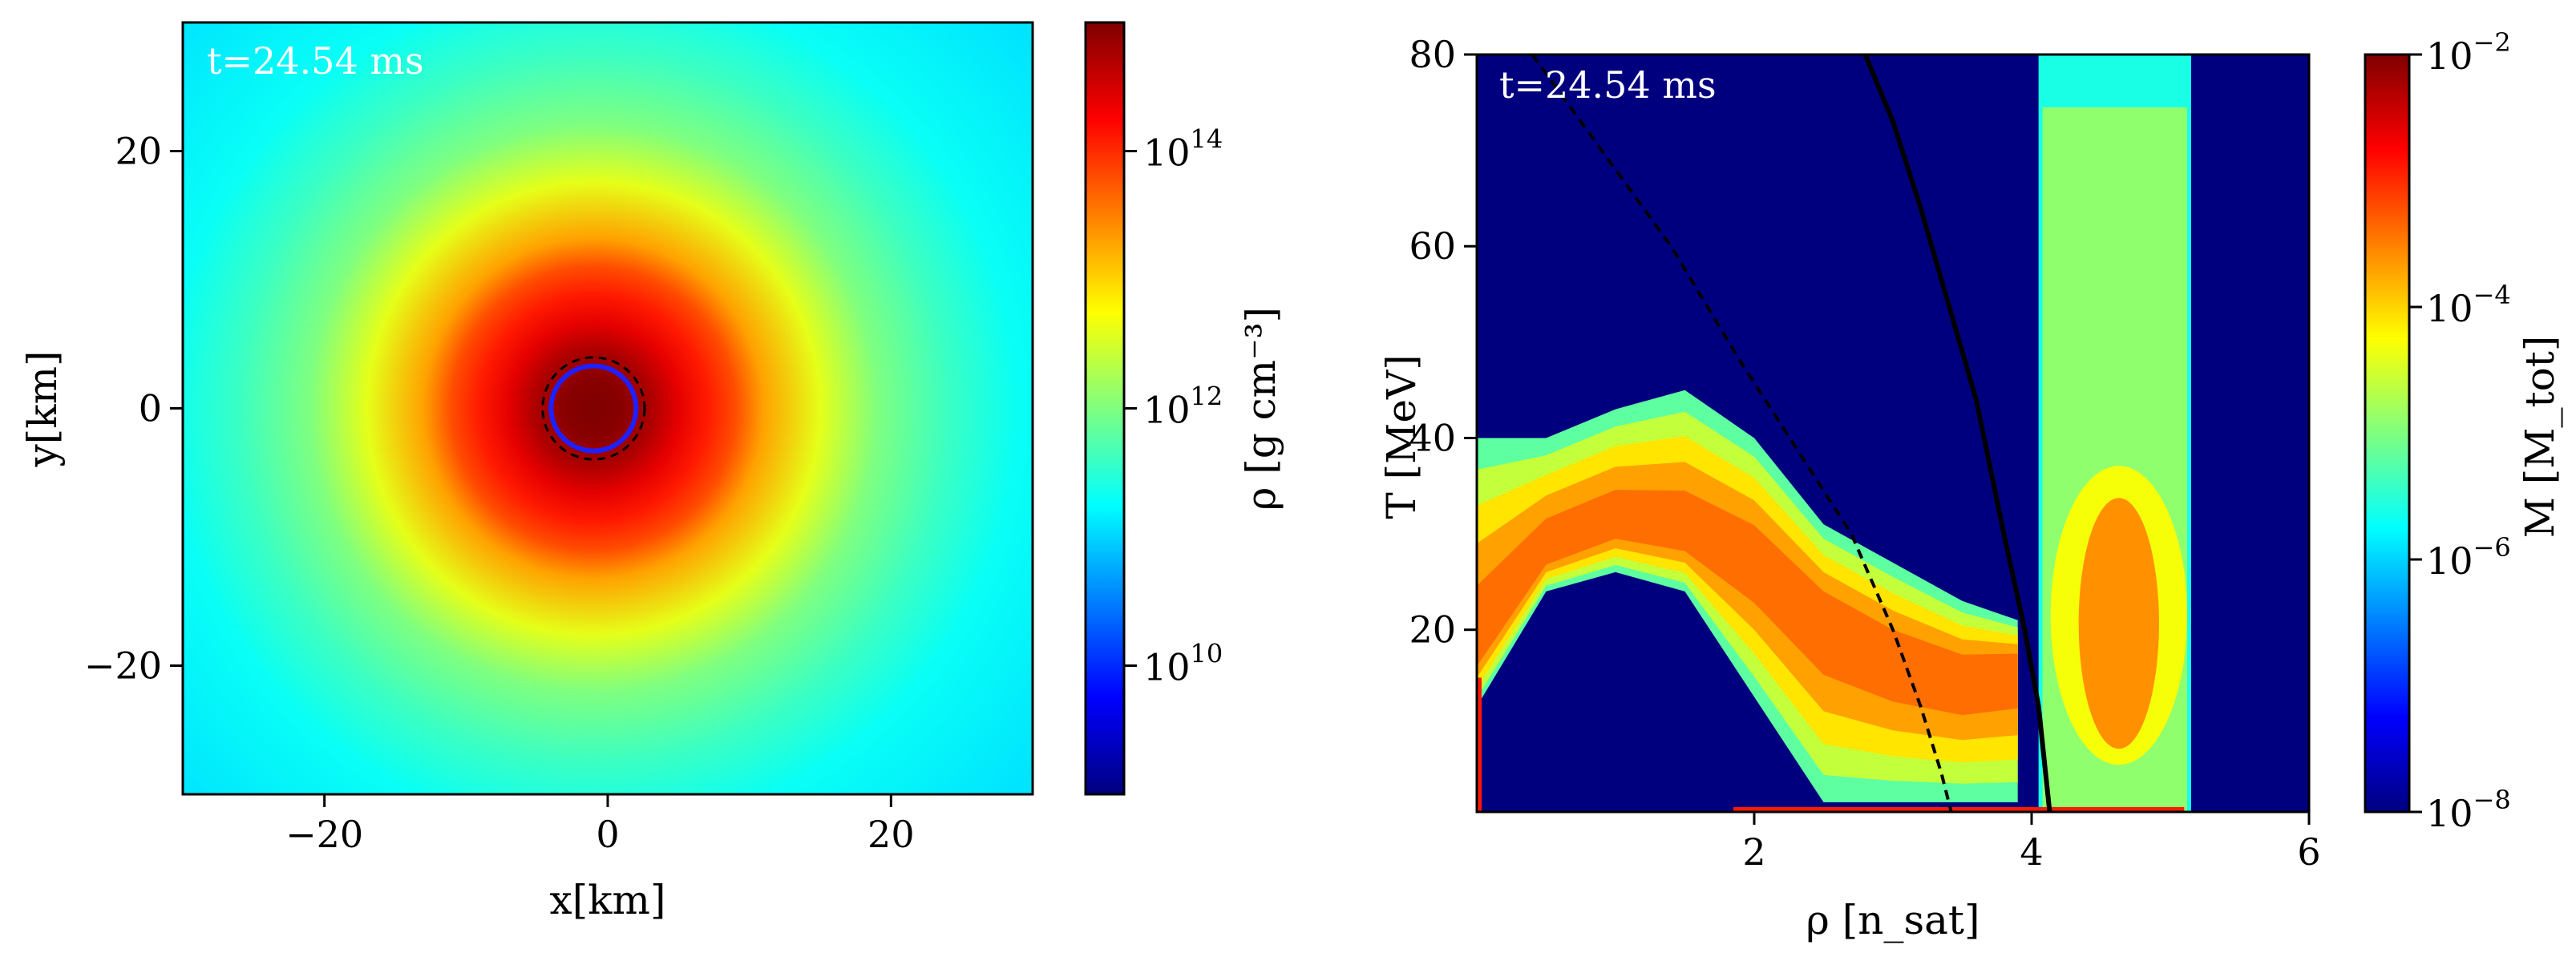  Describe the element at coordinates (607, 834) in the screenshot. I see `left-xtick-label: 0` at that location.